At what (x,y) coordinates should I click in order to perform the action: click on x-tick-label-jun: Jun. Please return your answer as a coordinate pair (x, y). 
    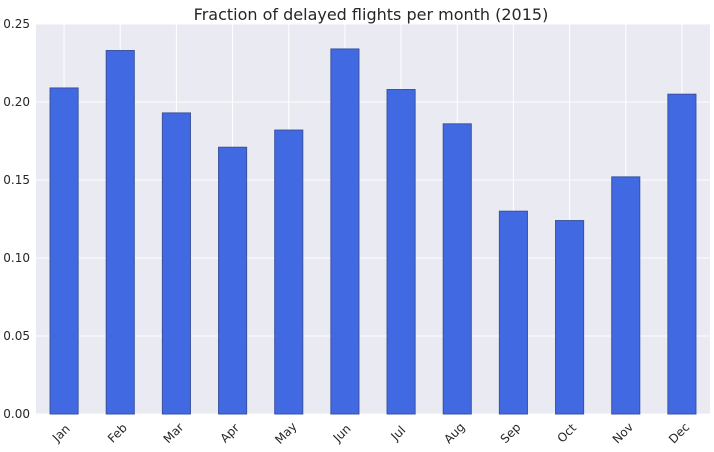
    Looking at the image, I should click on (342, 434).